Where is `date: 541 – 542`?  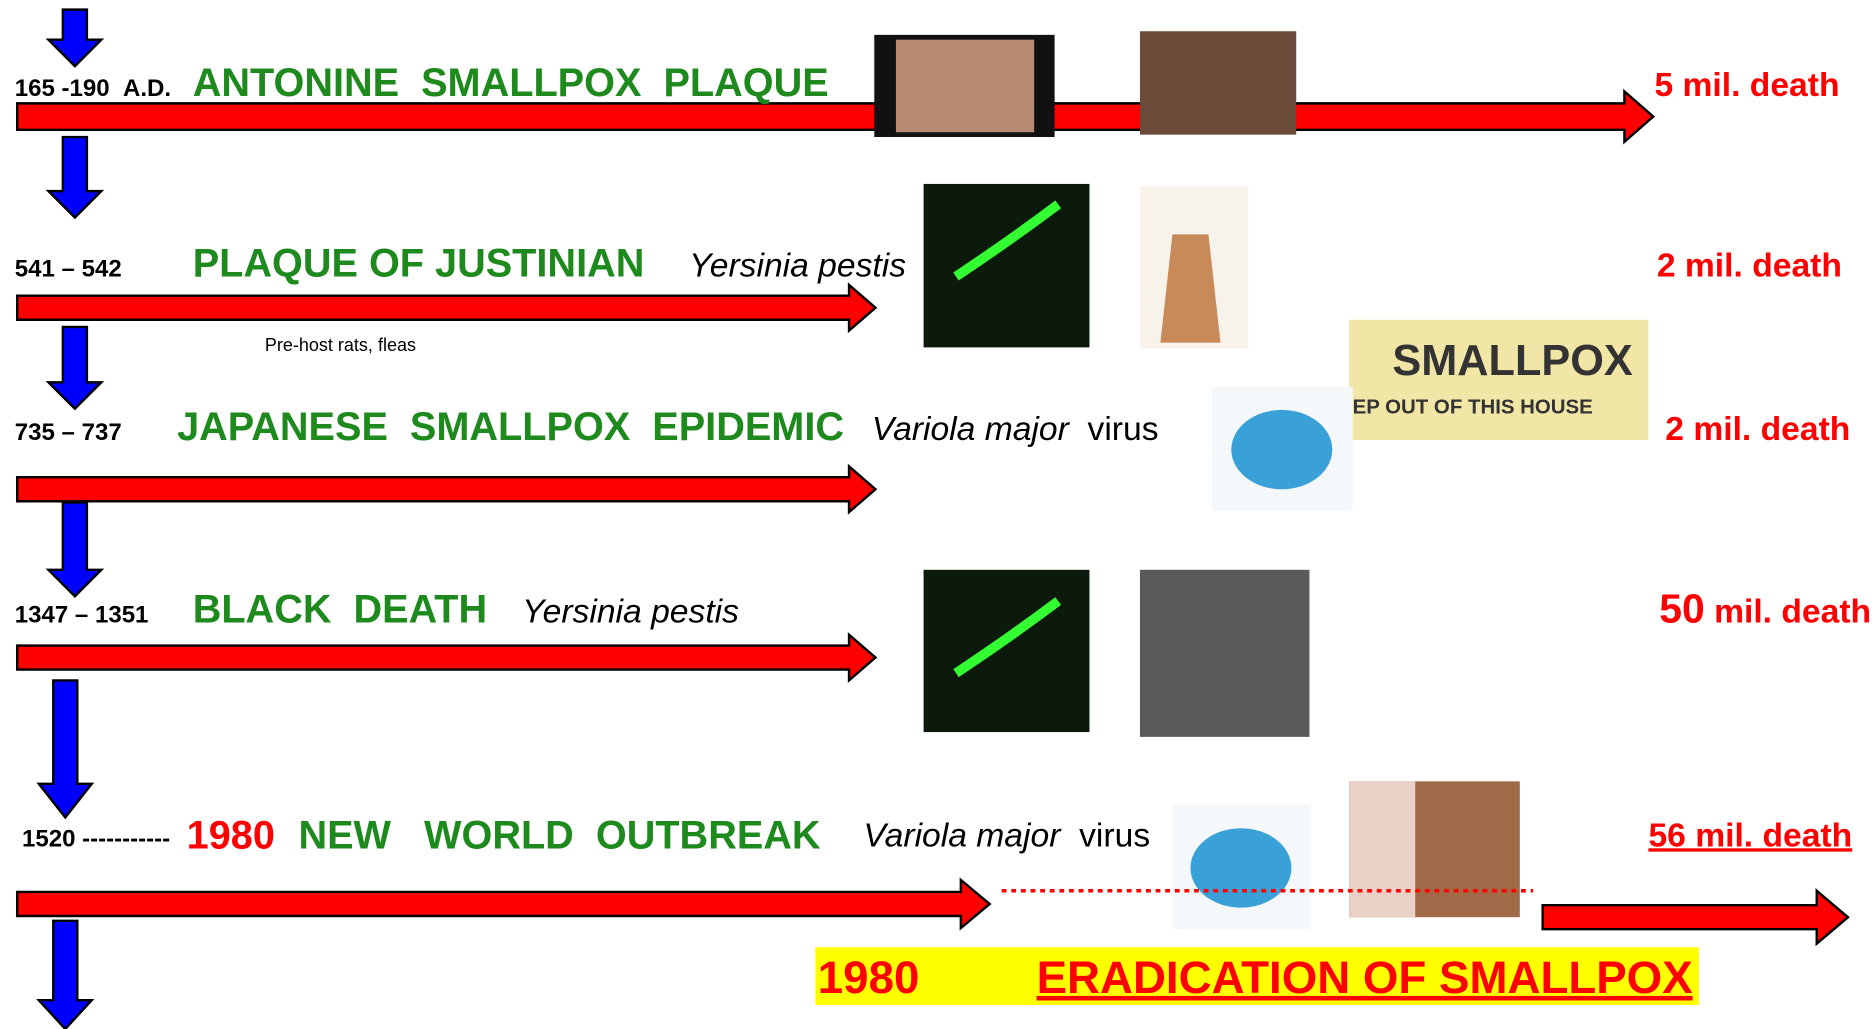 date: 541 – 542 is located at coordinates (68, 268).